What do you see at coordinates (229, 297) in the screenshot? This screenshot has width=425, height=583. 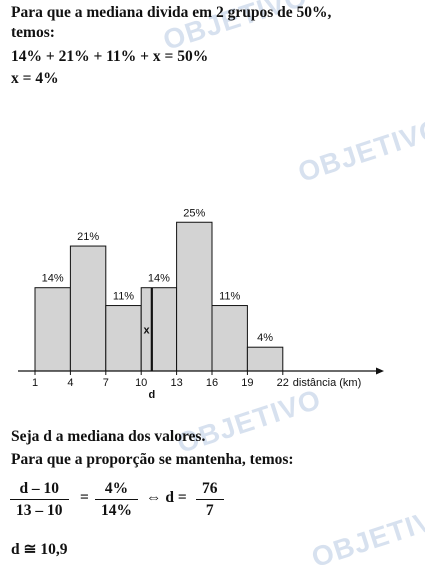 I see `bar-value-label-6: 11%` at bounding box center [229, 297].